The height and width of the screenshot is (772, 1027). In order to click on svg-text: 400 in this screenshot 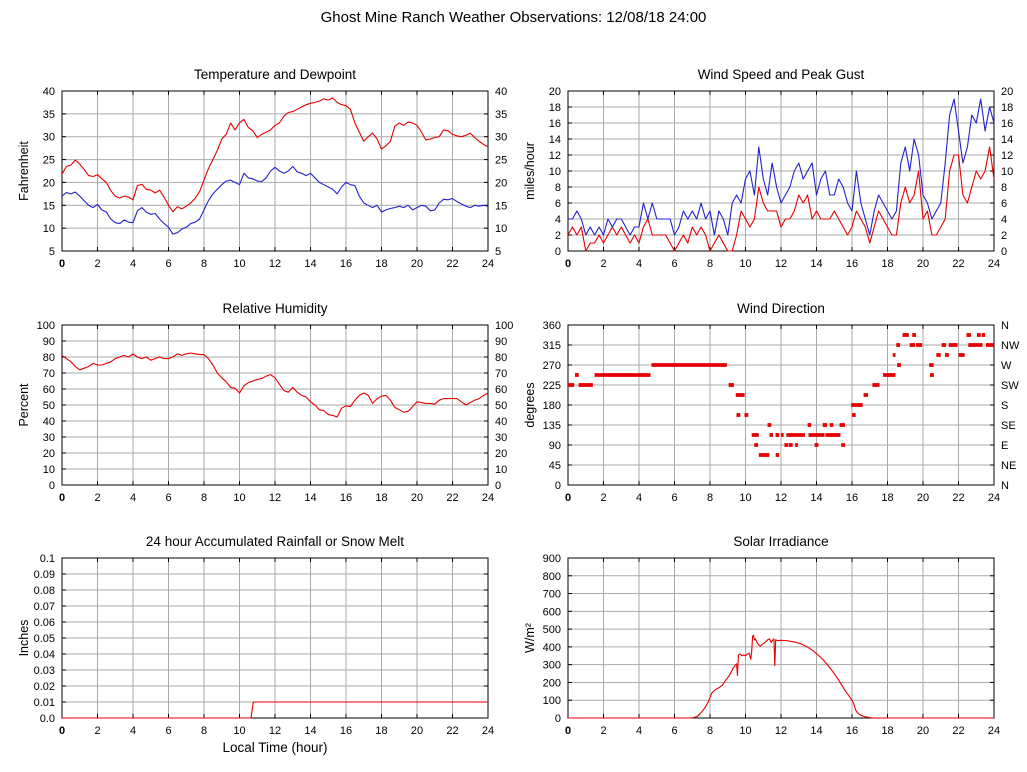, I will do `click(552, 648)`.